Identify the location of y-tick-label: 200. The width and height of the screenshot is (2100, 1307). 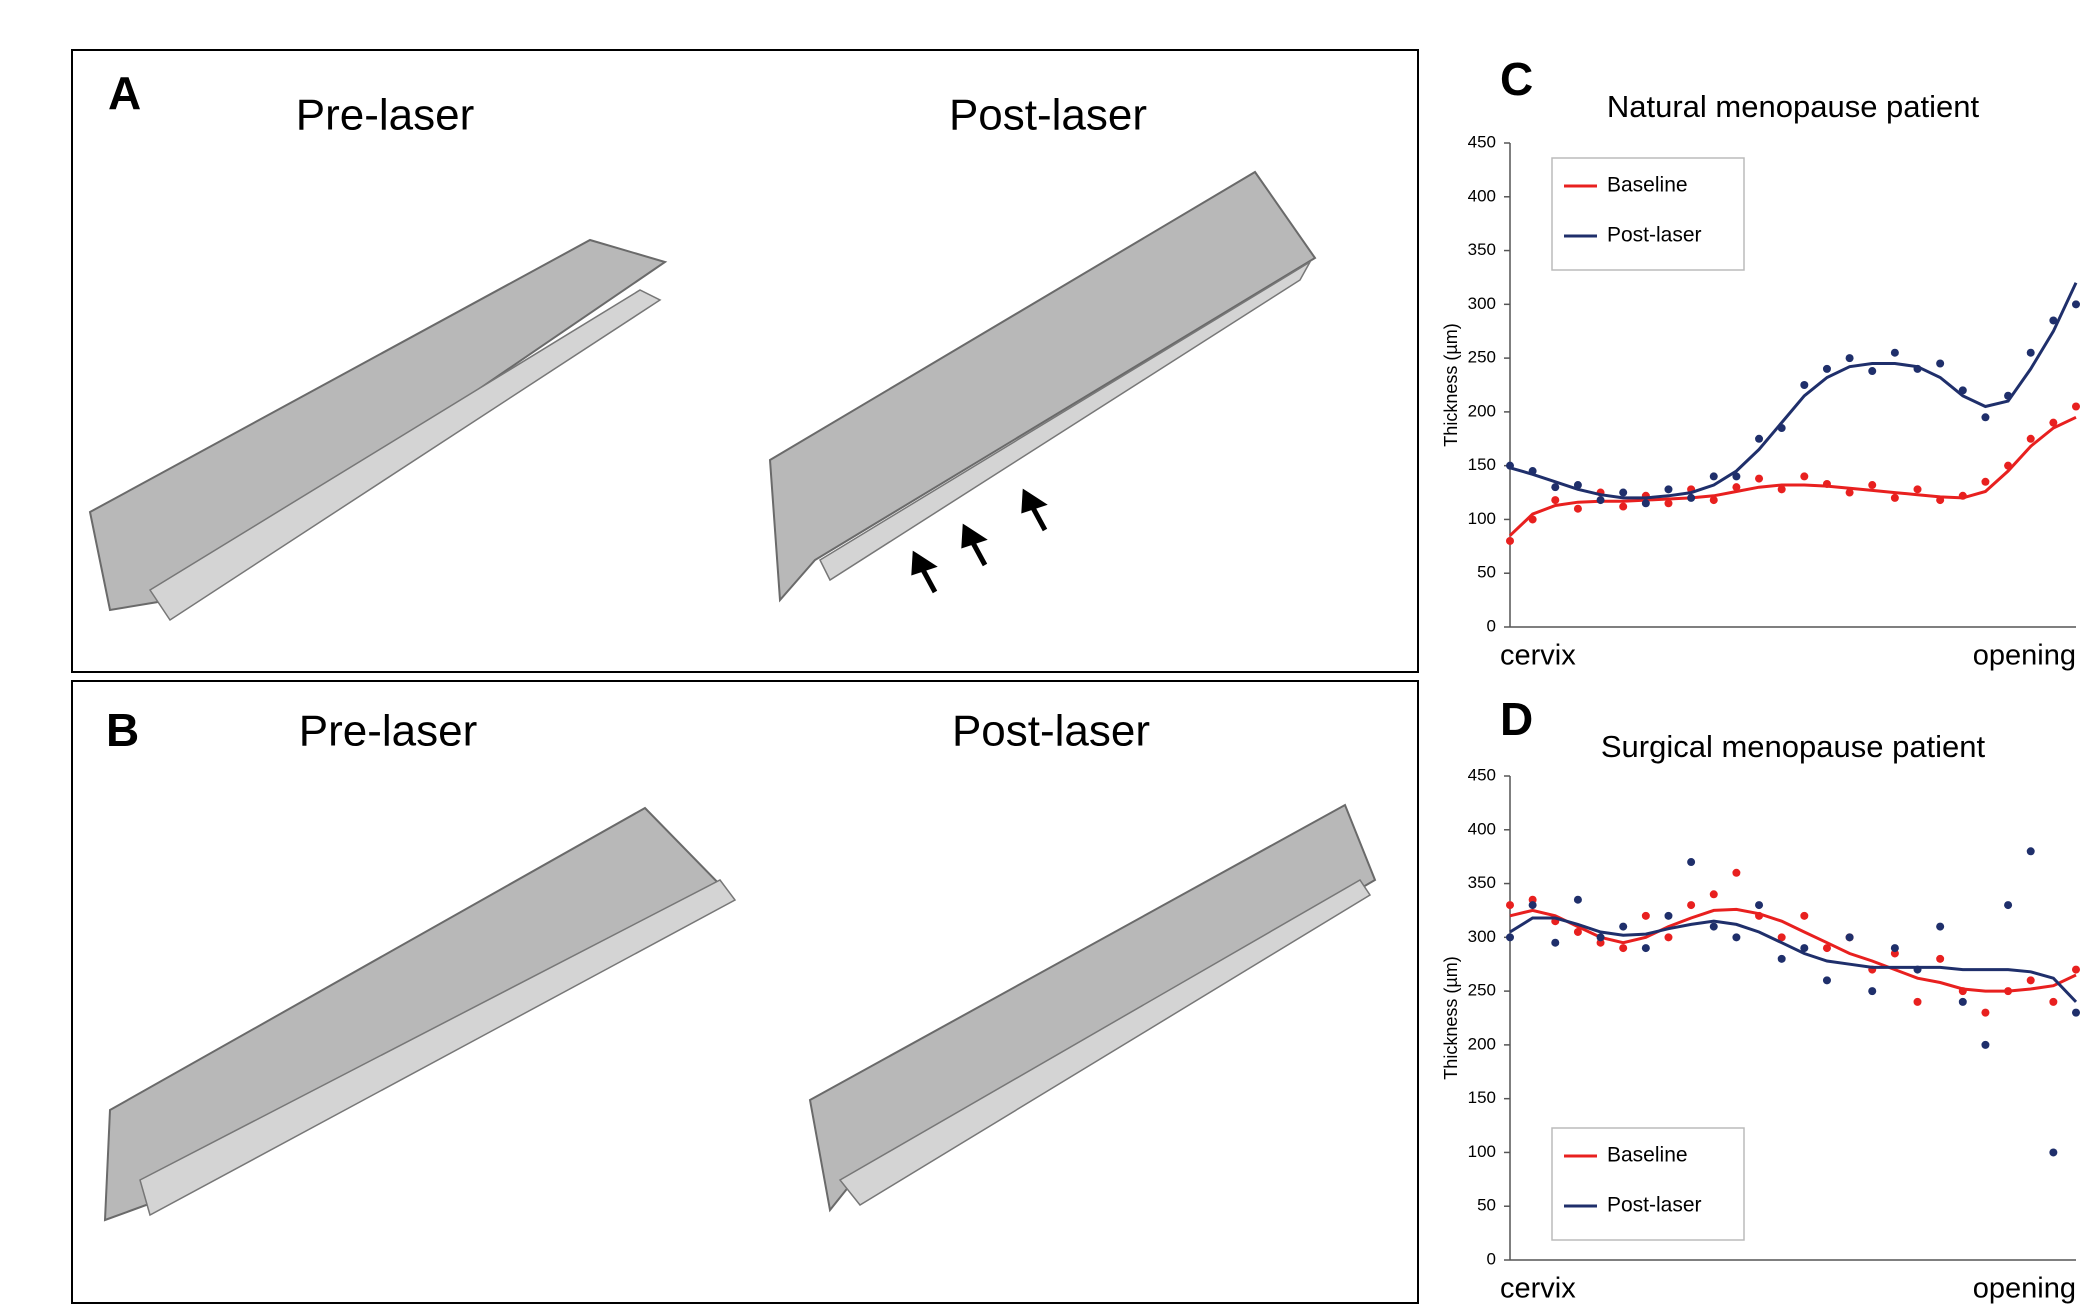
(1482, 410).